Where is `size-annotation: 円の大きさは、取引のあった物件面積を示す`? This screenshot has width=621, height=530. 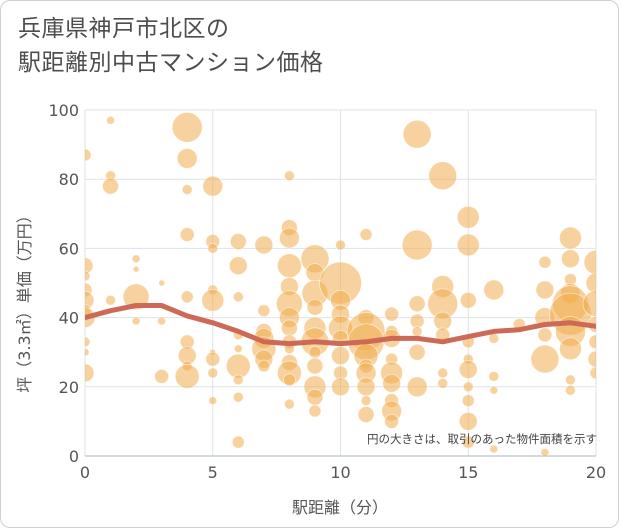 size-annotation: 円の大きさは、取引のあった物件面積を示す is located at coordinates (482, 439).